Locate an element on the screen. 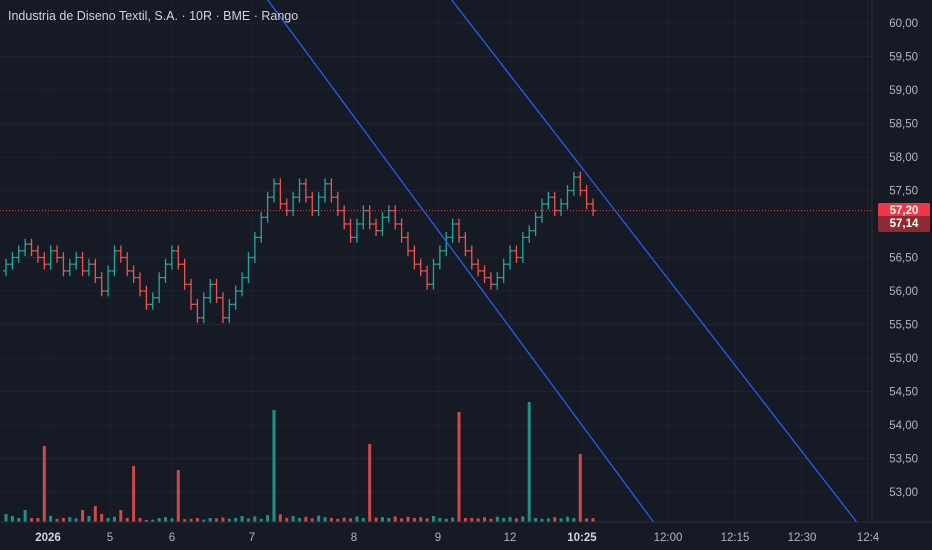  time-tick-label: 8 is located at coordinates (354, 538).